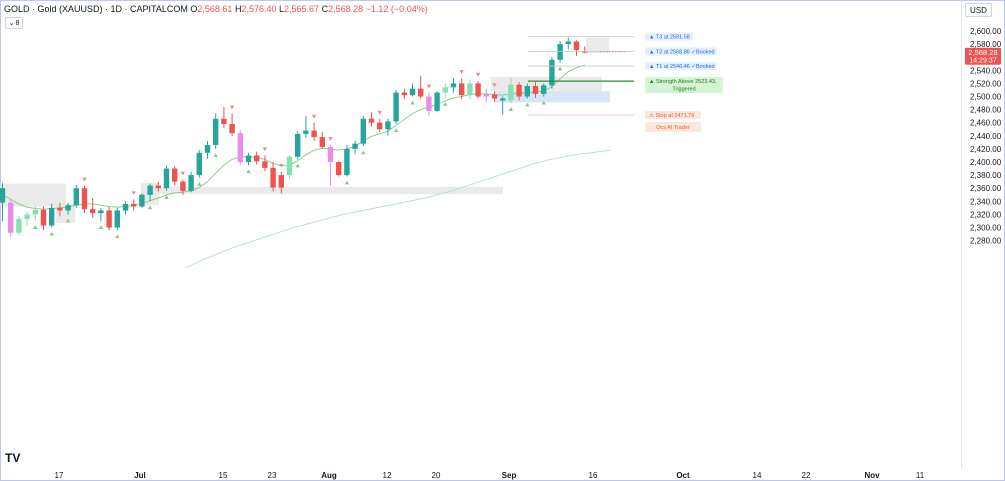 Image resolution: width=1005 pixels, height=481 pixels. Describe the element at coordinates (872, 475) in the screenshot. I see `x-tick-label: Nov` at that location.